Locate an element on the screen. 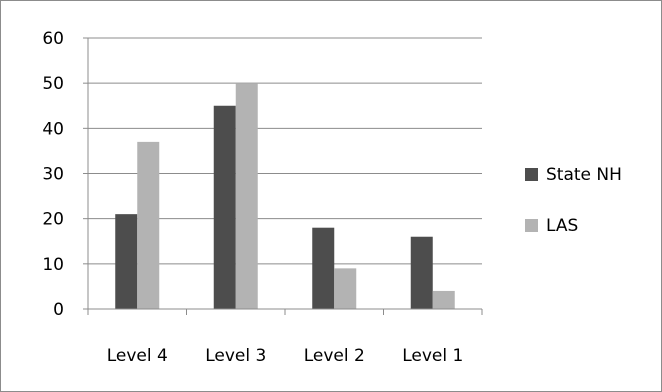 The width and height of the screenshot is (662, 392). y-tick-label: 0 is located at coordinates (58, 310).